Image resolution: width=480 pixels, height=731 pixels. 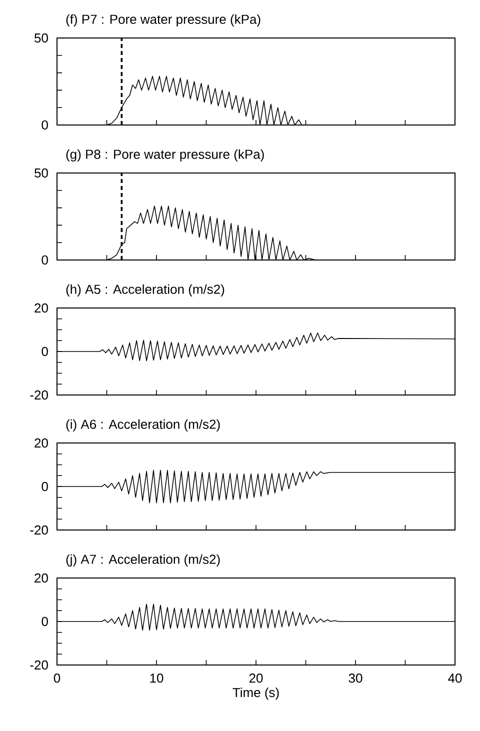 I want to click on x-axis-title: Time (s), so click(x=255, y=694).